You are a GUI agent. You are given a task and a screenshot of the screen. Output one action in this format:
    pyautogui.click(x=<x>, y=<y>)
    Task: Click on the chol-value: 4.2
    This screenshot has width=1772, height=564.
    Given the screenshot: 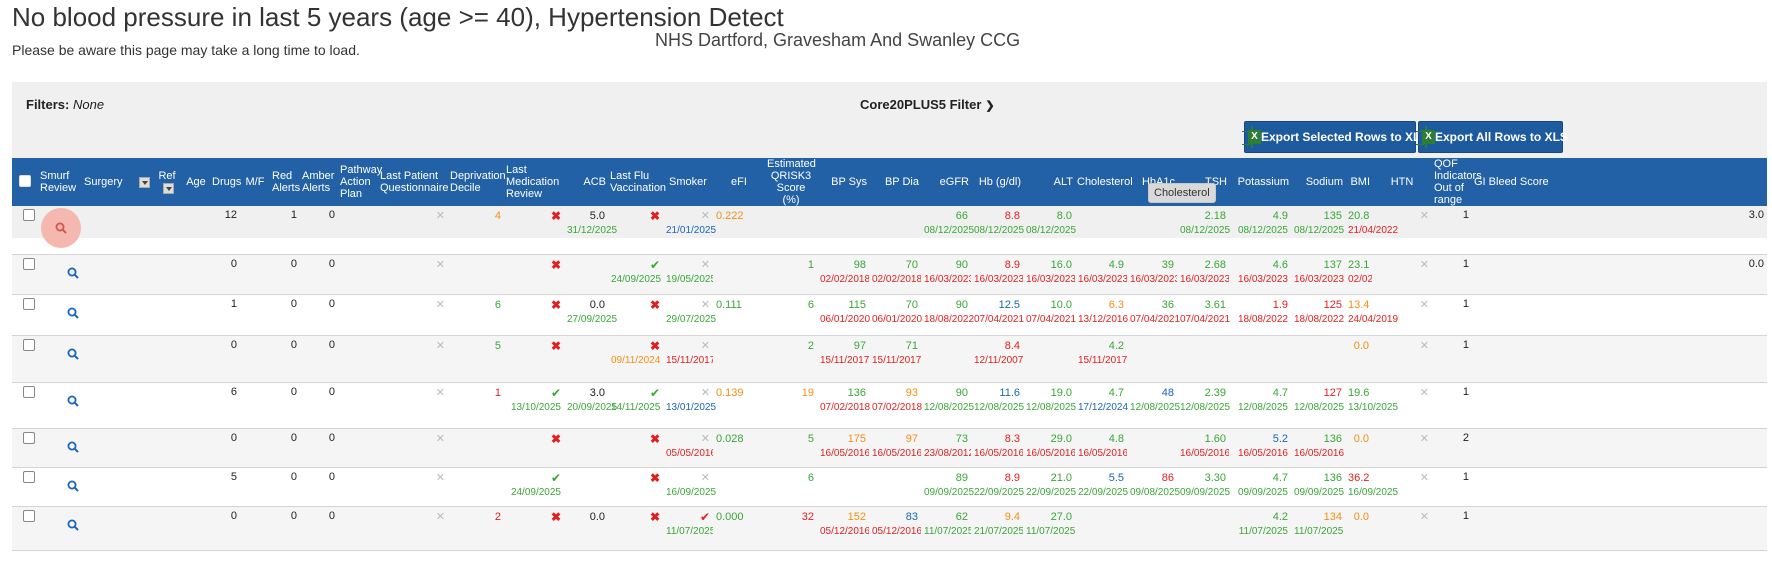 What is the action you would take?
    pyautogui.click(x=1116, y=345)
    